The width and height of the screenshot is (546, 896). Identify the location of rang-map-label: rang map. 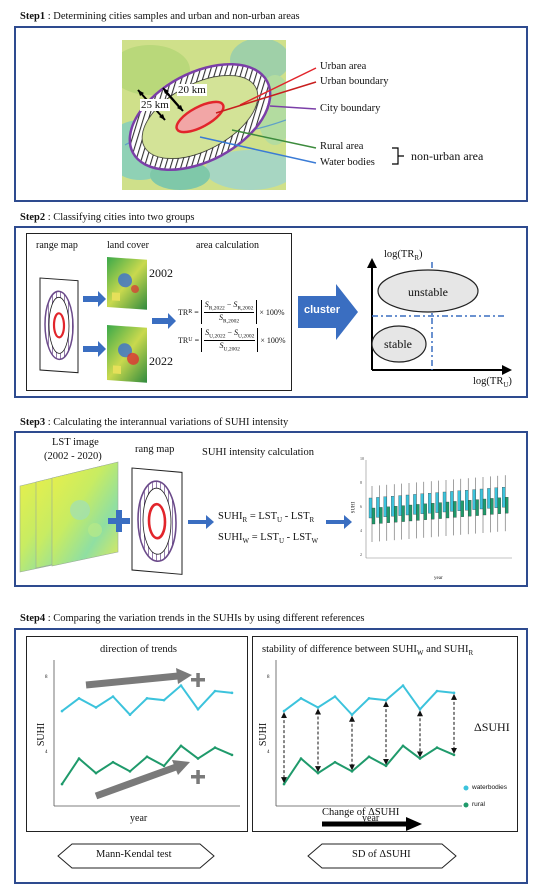
(155, 449).